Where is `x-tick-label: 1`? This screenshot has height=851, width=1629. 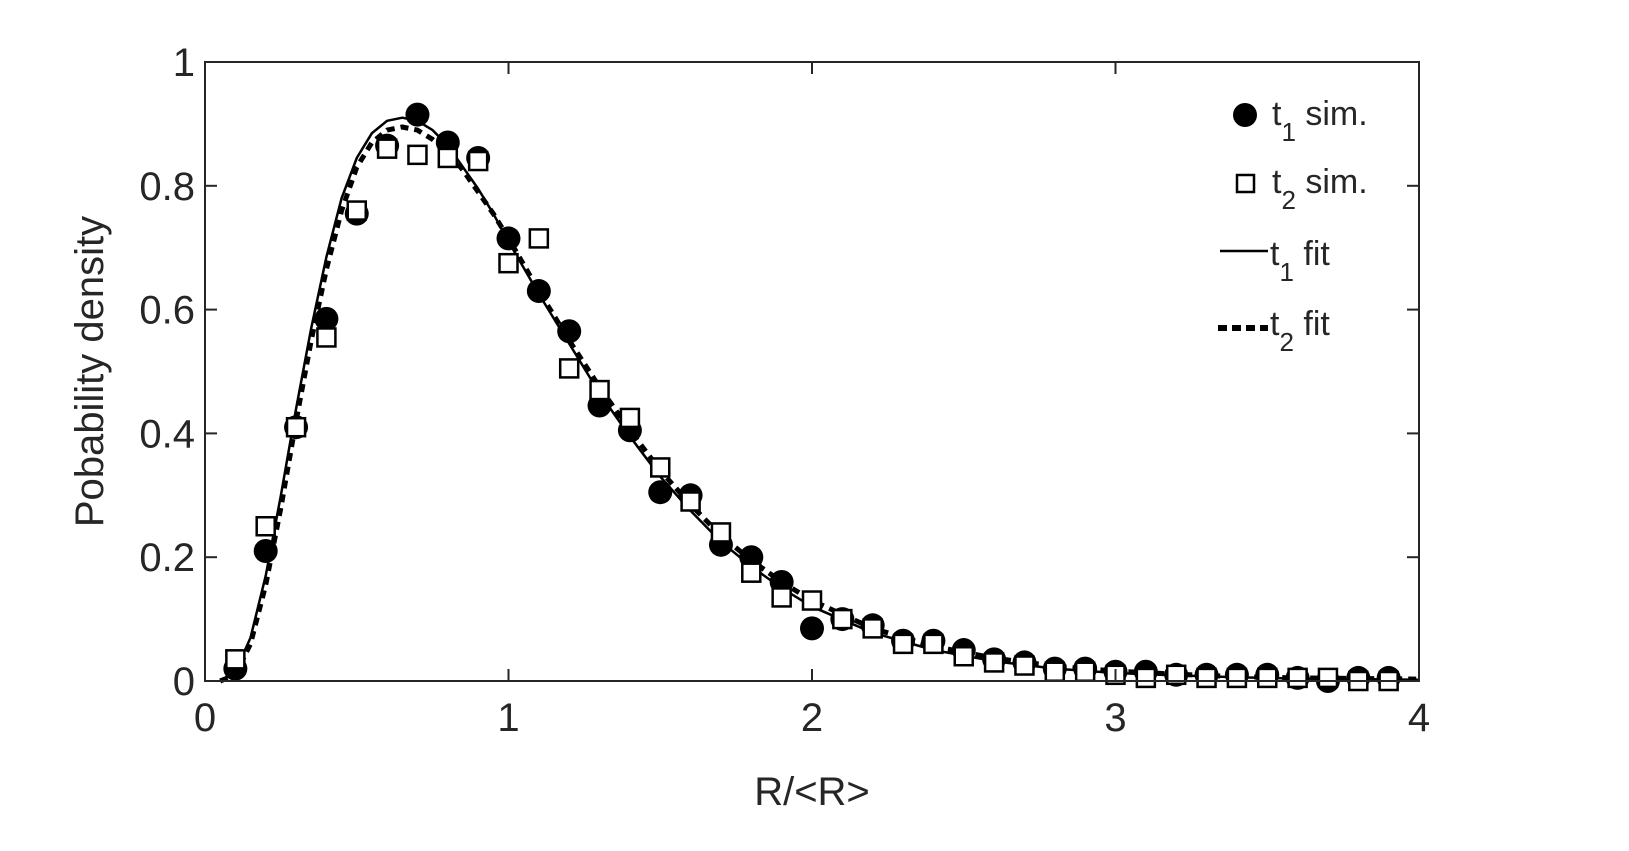 x-tick-label: 1 is located at coordinates (508, 718).